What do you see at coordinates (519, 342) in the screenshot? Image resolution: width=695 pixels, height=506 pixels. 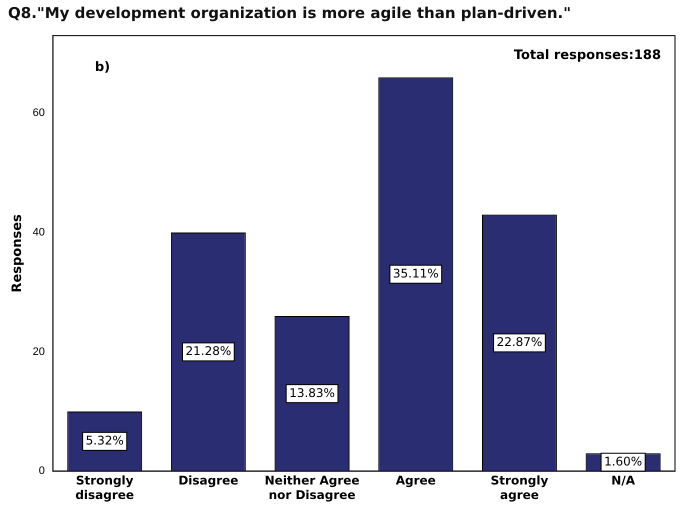 I see `annotation: 22.87%` at bounding box center [519, 342].